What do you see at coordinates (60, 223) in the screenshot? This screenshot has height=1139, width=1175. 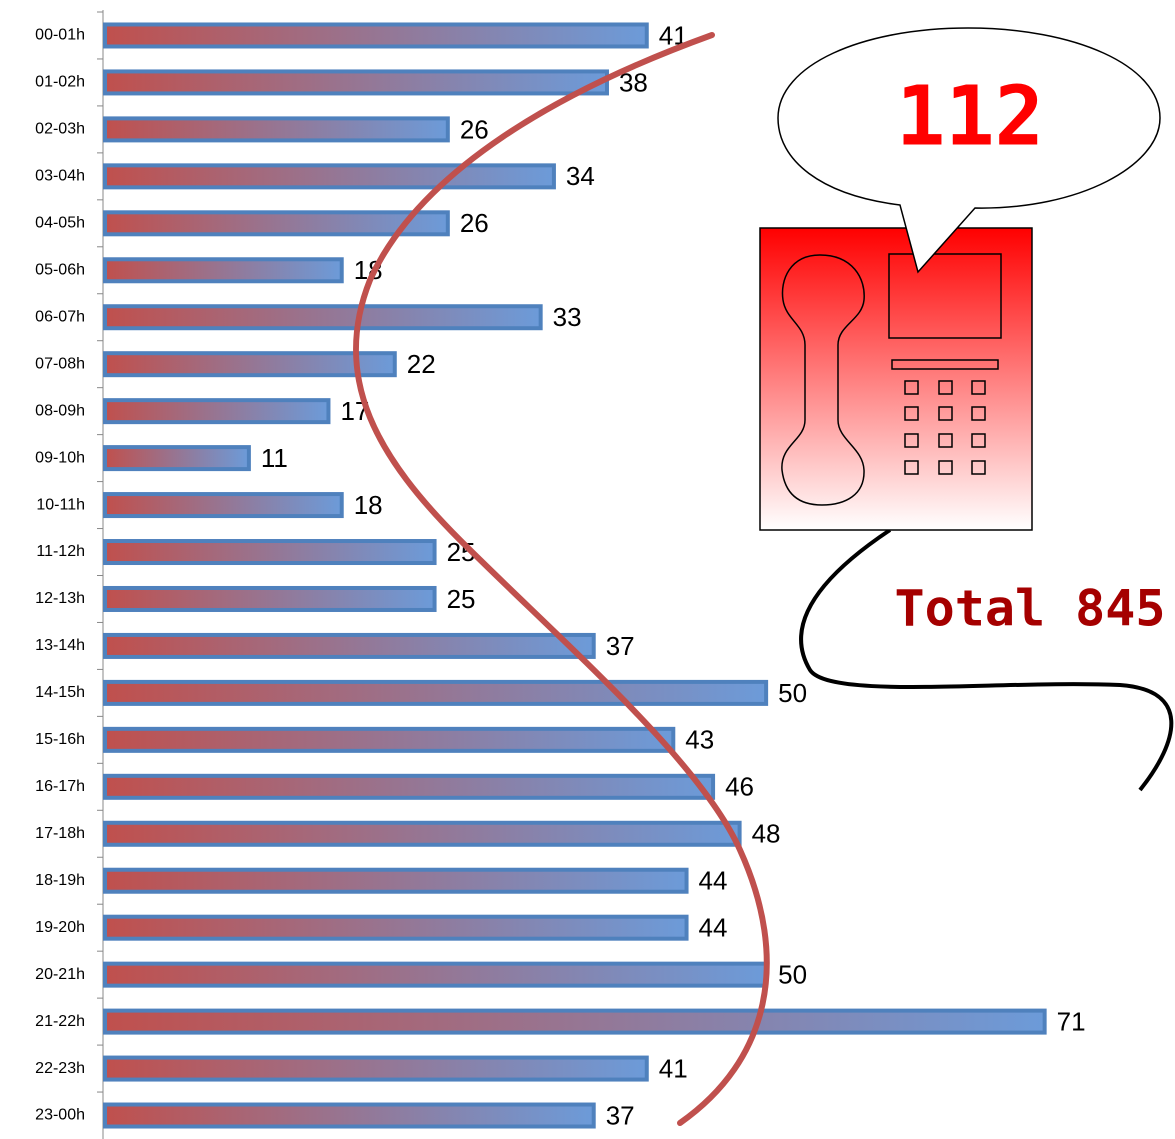 I see `y-tick-label: 04-05h` at bounding box center [60, 223].